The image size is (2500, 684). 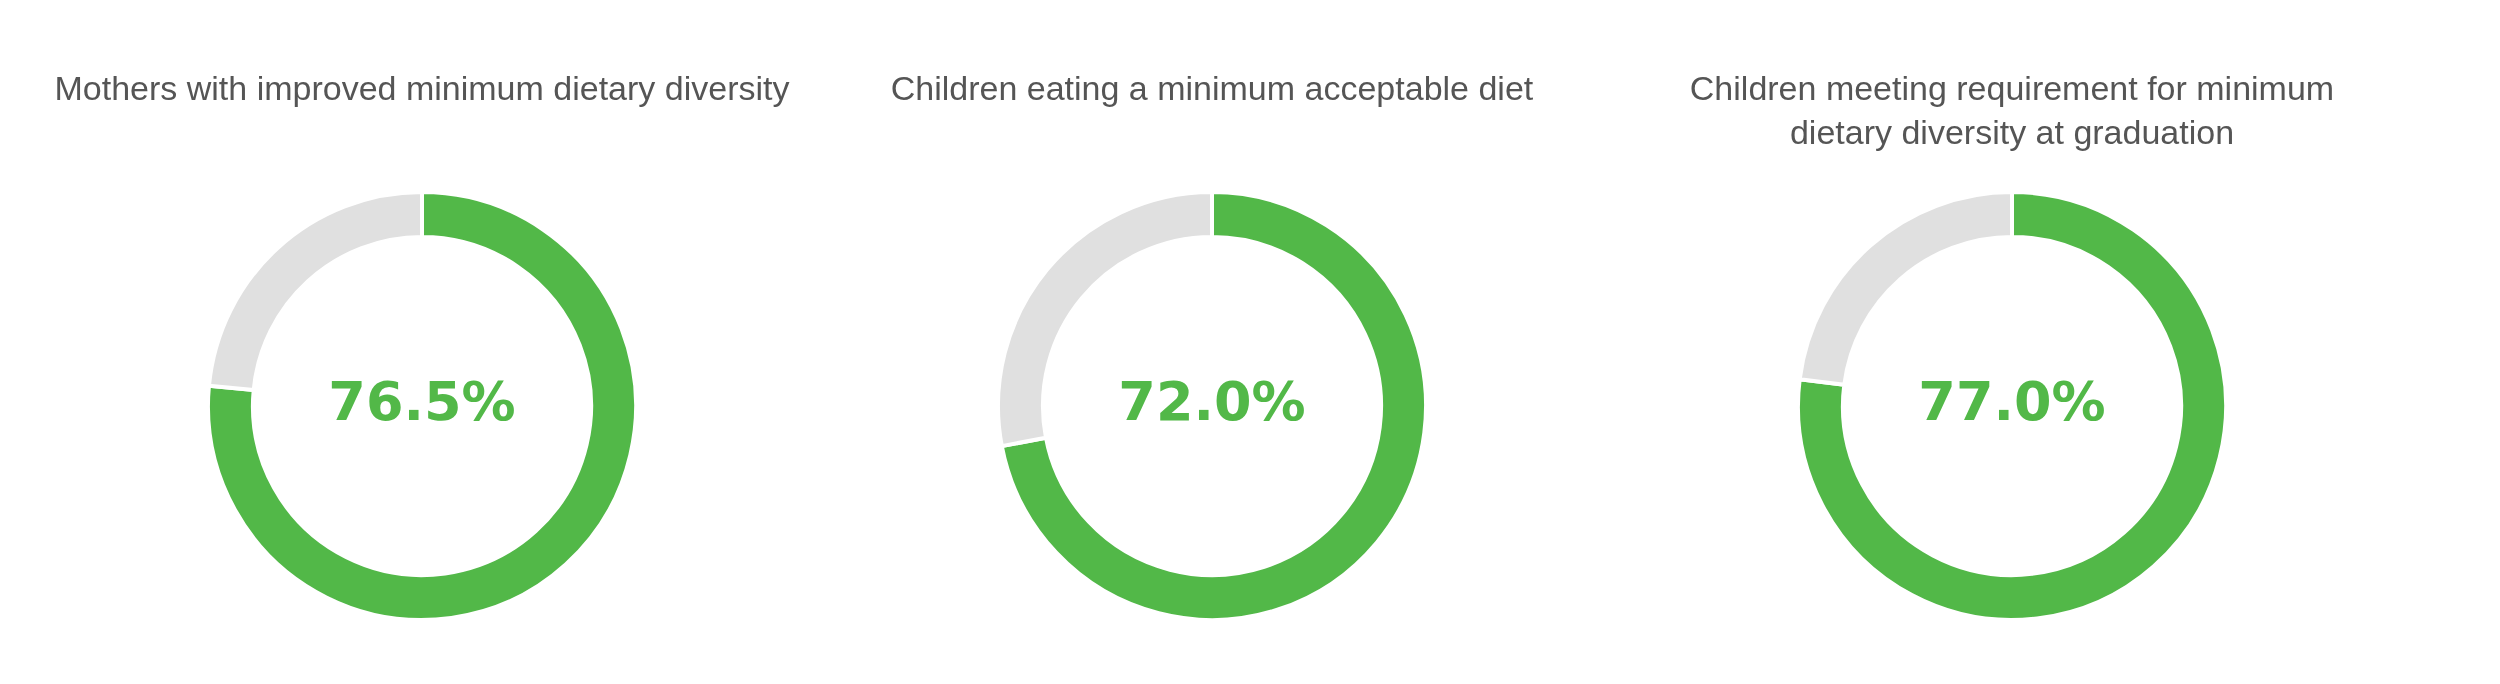 I want to click on chart-title: Children meeting requirement for minimum dietary diversity at graduation, so click(x=2012, y=110).